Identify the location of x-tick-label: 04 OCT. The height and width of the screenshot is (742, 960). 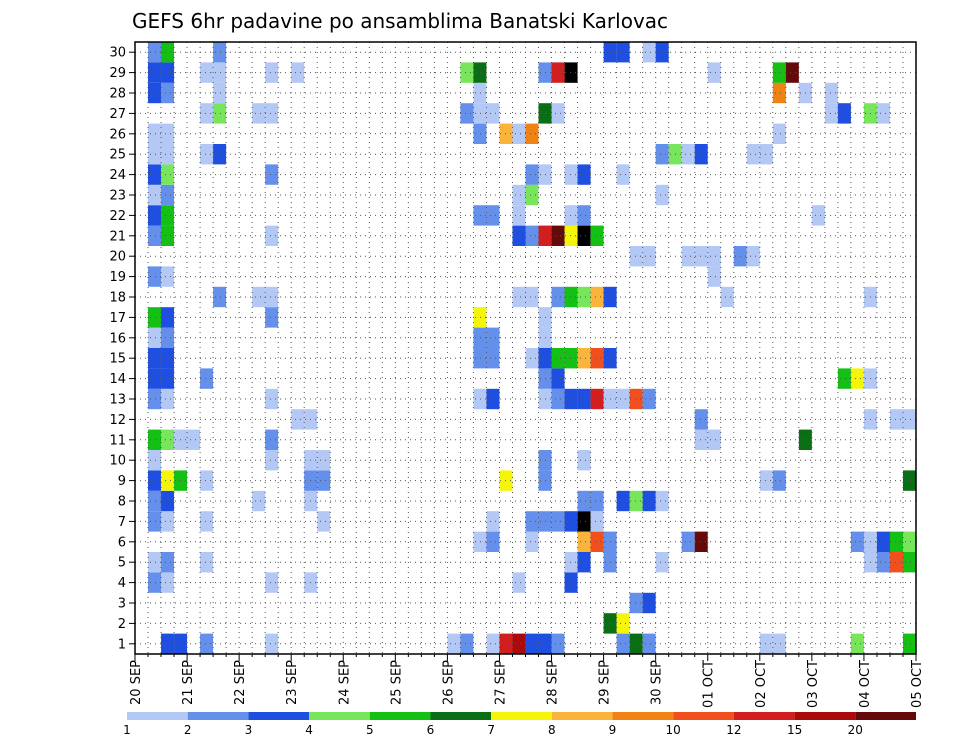
(865, 684).